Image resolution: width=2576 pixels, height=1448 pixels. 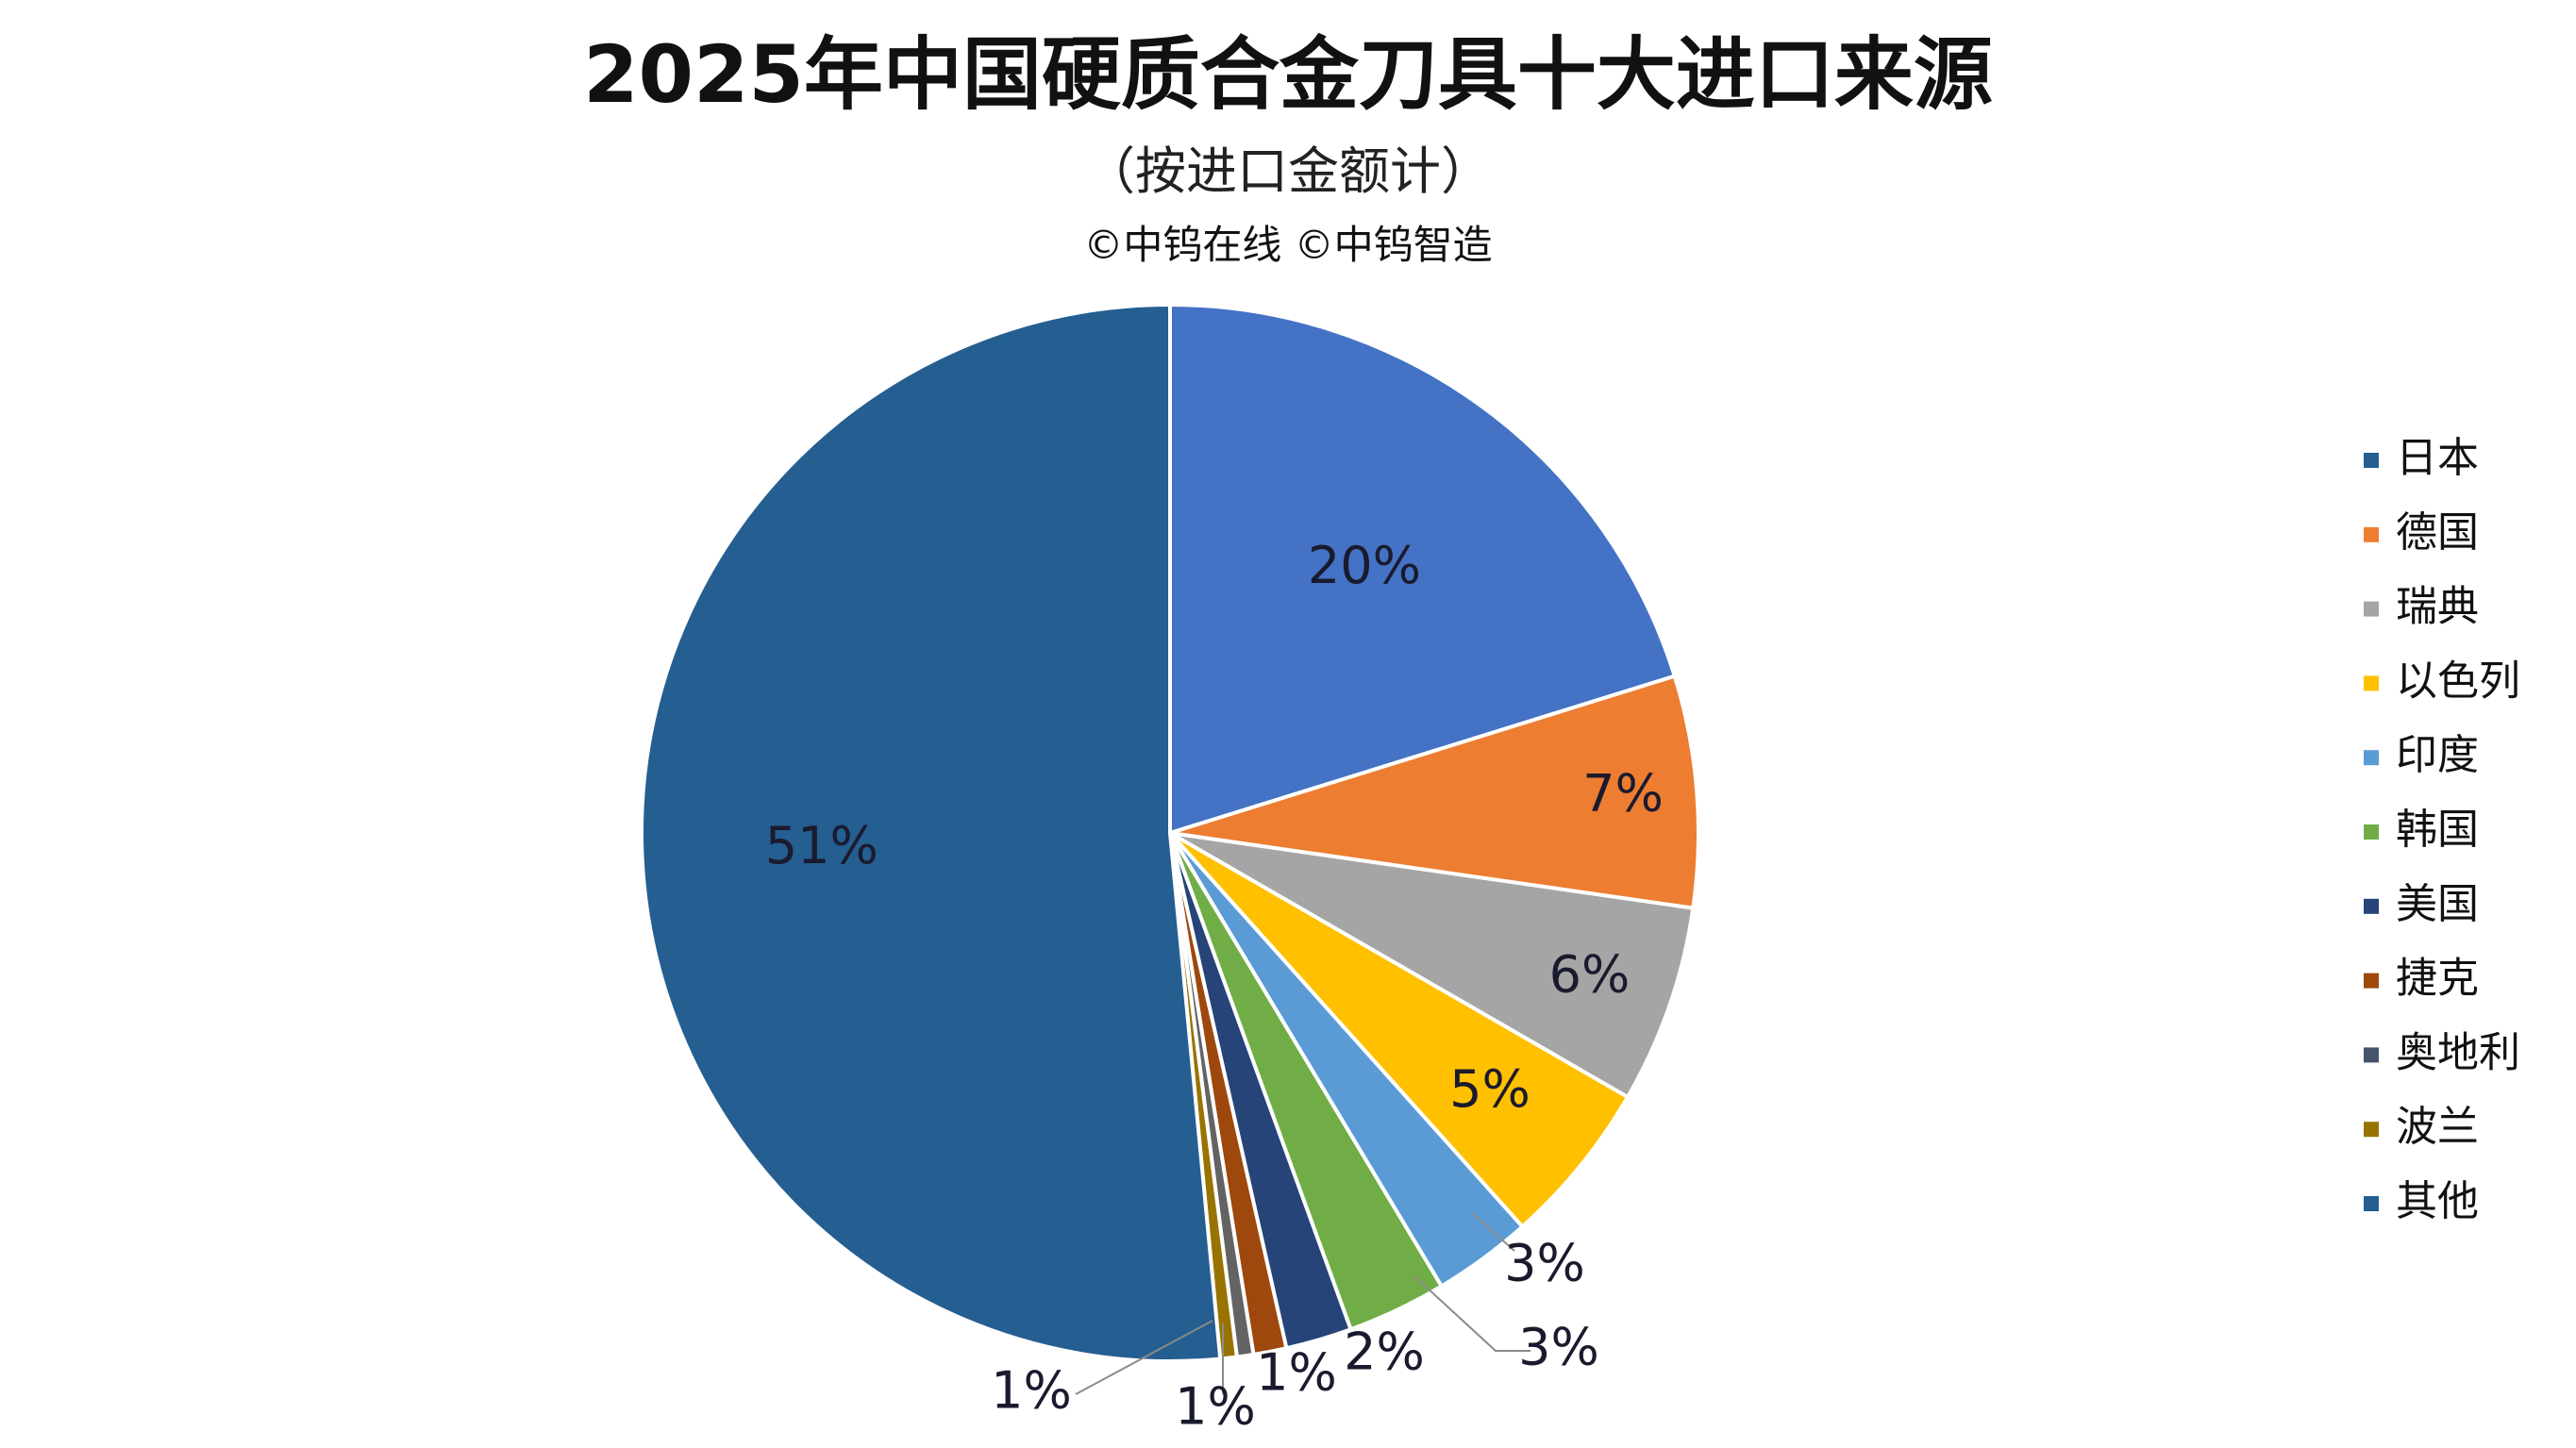 I want to click on chart-title: 2025年中国硬质合金刀具十大进口来源, so click(x=1288, y=74).